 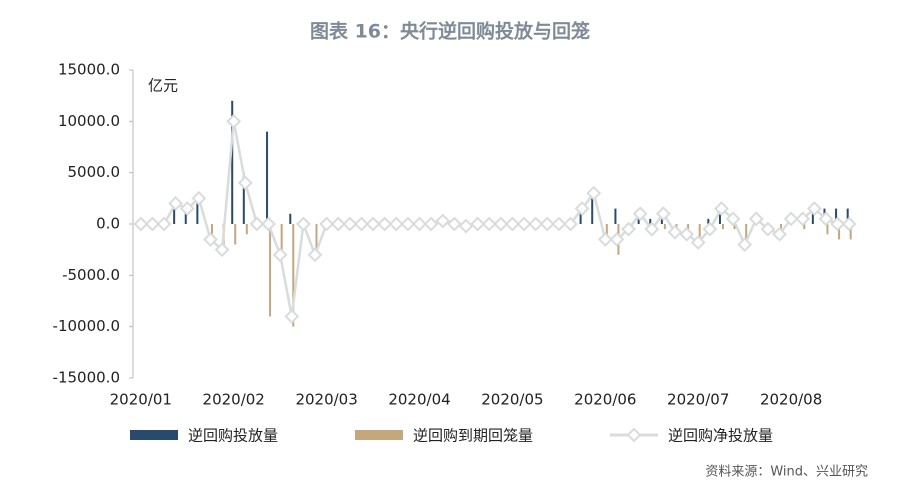 I want to click on source: 资料来源：Wind、兴业研究, so click(x=786, y=472).